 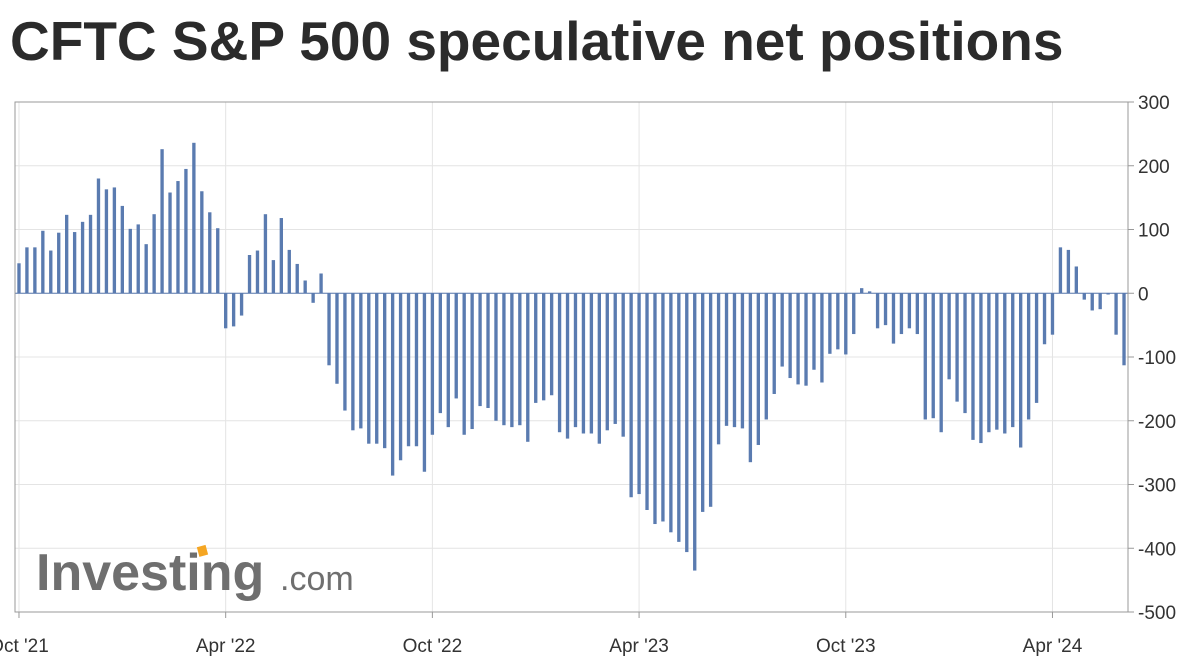 What do you see at coordinates (433, 646) in the screenshot?
I see `x-tick-label: Oct '22` at bounding box center [433, 646].